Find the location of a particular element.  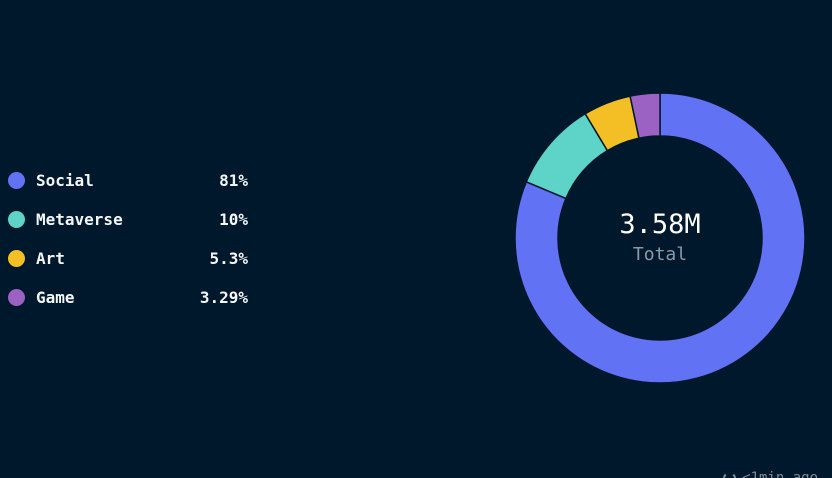

donut-slice-game is located at coordinates (645, 116).